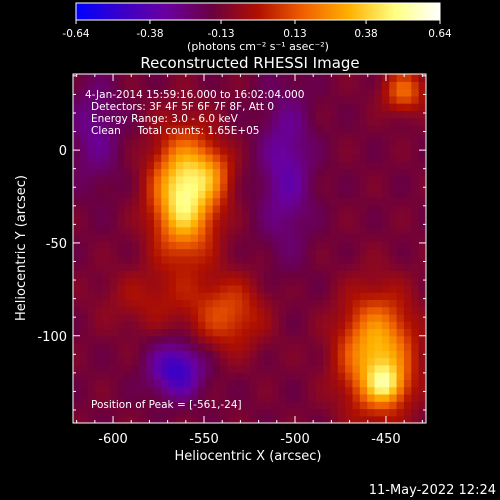  What do you see at coordinates (56, 244) in the screenshot?
I see `y-tick-label: -50` at bounding box center [56, 244].